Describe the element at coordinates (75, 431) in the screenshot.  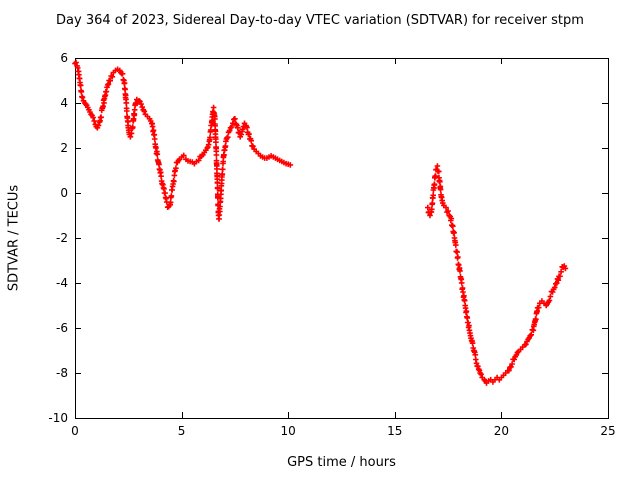
I see `x-tick-label: 0` at that location.